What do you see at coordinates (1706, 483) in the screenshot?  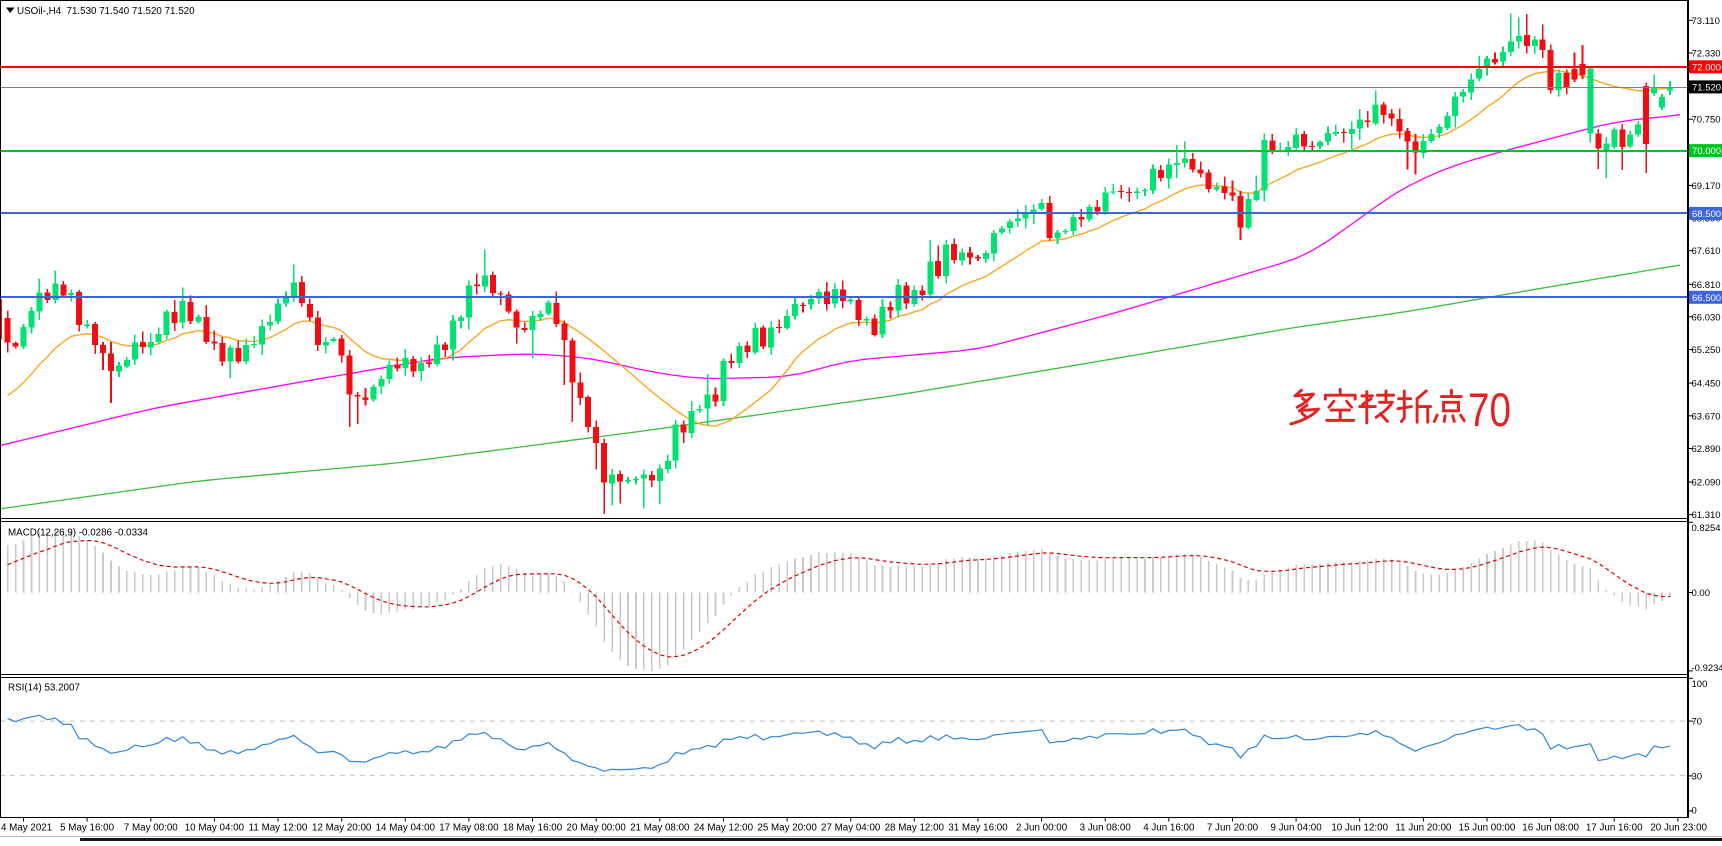 I see `svg-text: 62.090` at bounding box center [1706, 483].